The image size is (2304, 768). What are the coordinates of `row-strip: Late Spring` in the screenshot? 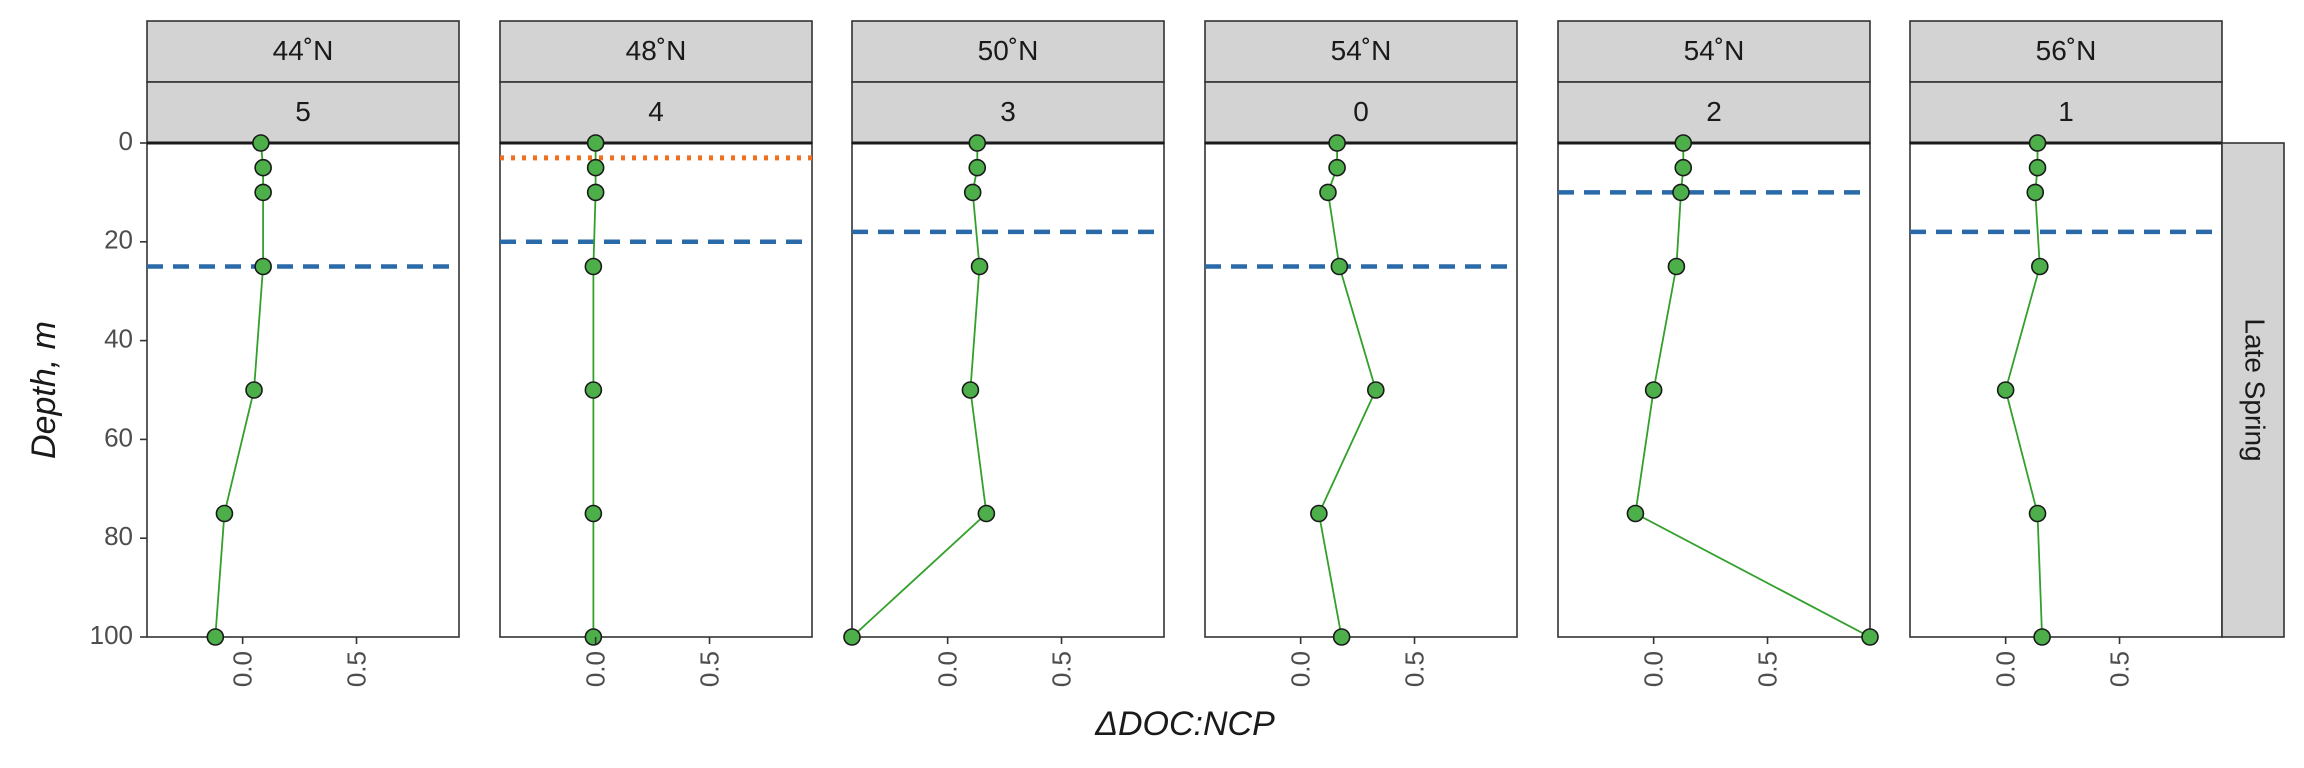 It's located at (2253, 390).